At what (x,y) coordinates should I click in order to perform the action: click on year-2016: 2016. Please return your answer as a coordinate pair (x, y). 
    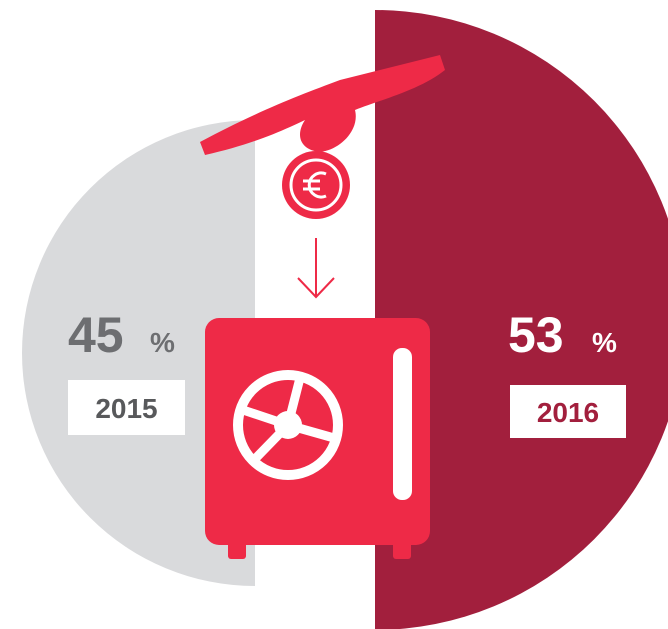
    Looking at the image, I should click on (568, 412).